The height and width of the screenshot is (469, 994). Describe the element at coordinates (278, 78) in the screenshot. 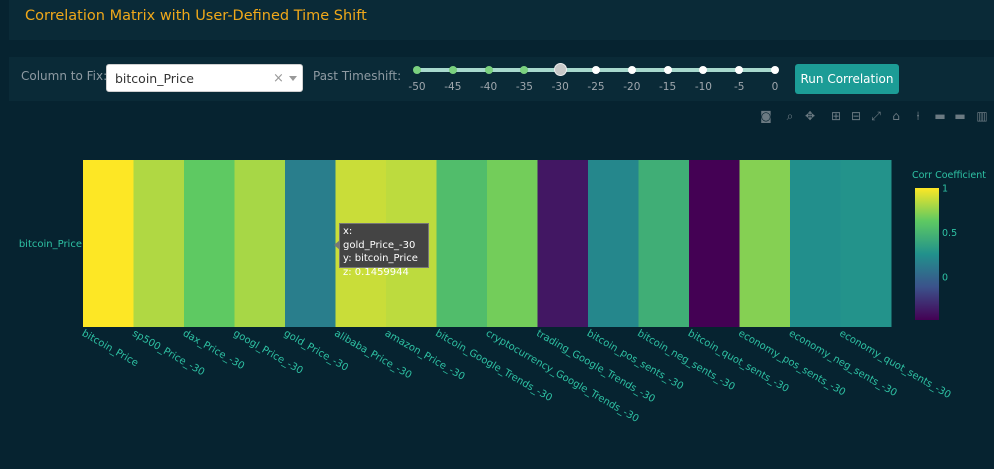

I see `clear-icon: ×` at that location.